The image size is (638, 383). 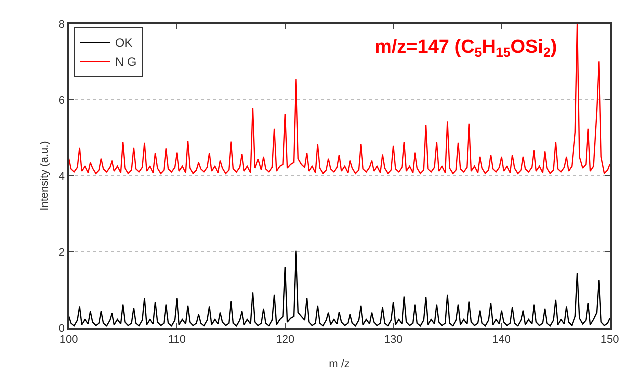 What do you see at coordinates (69, 340) in the screenshot?
I see `x-tick-label: 100` at bounding box center [69, 340].